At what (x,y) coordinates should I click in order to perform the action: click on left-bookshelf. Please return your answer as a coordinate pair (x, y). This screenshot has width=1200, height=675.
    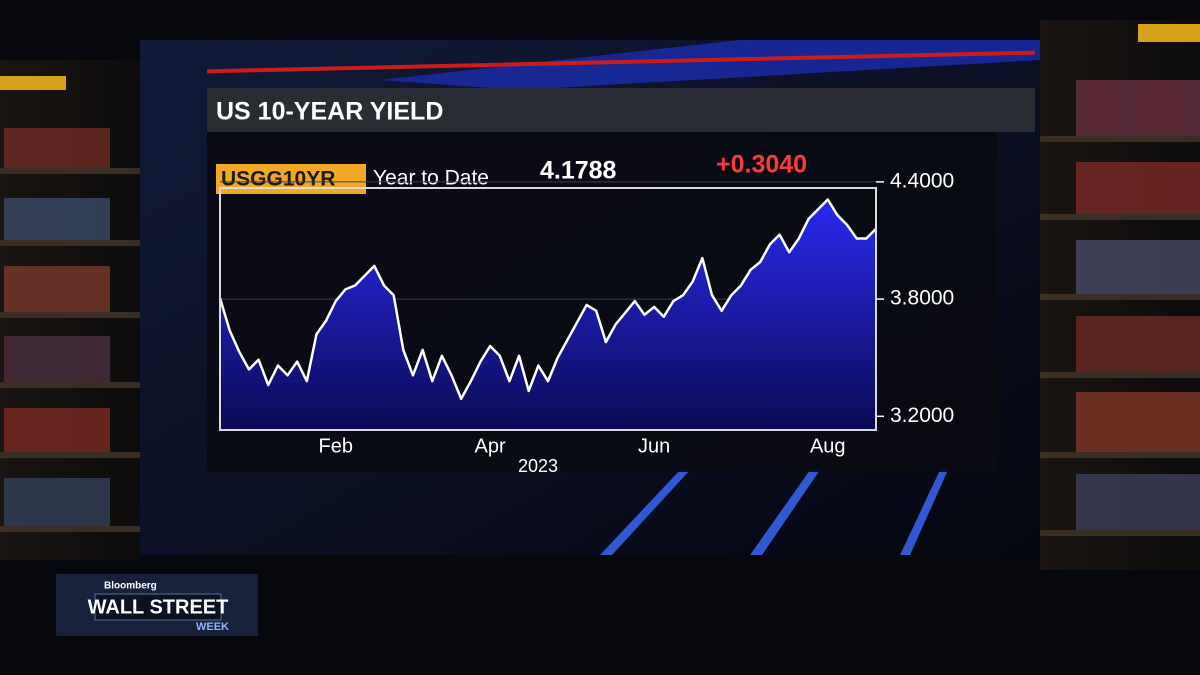
    Looking at the image, I should click on (70, 310).